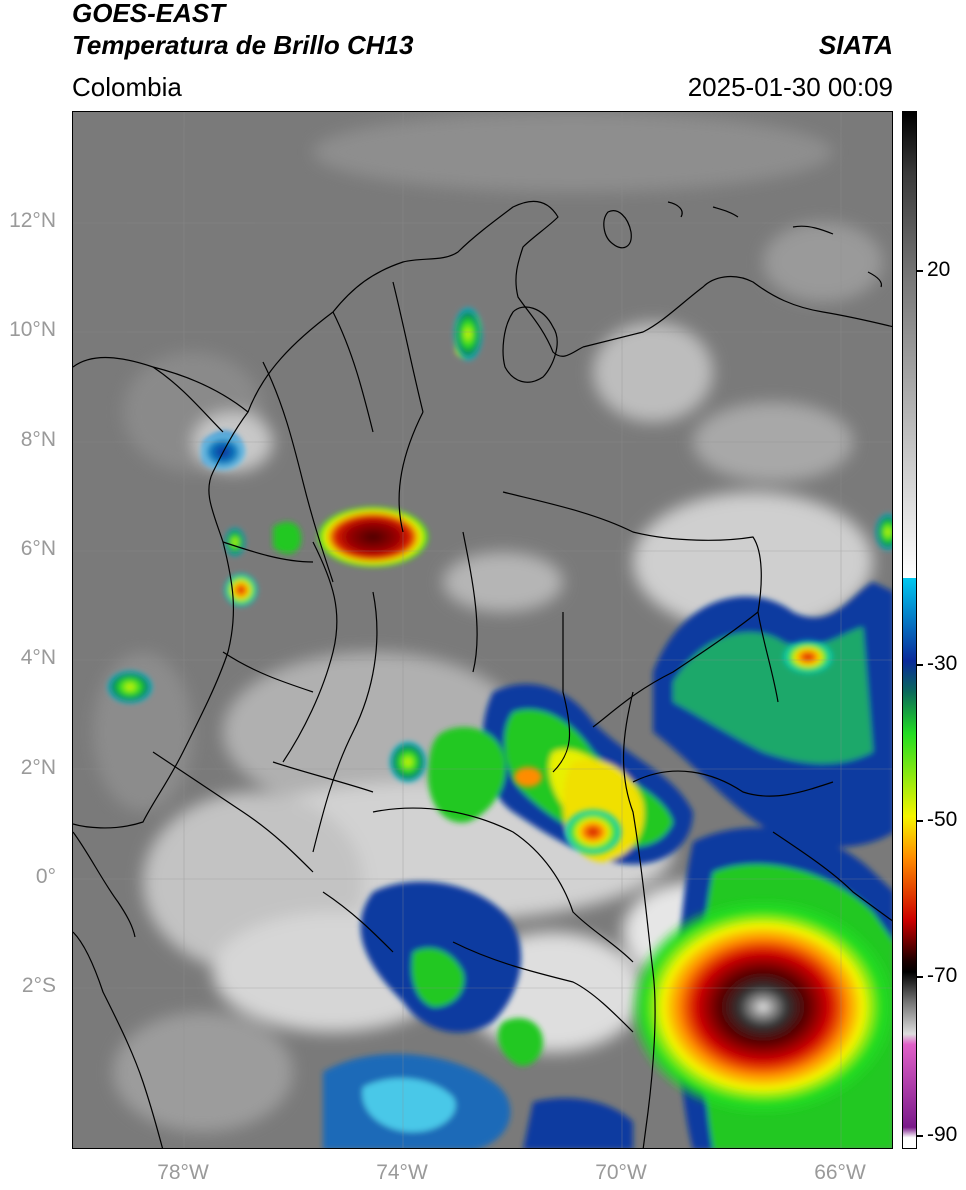 This screenshot has width=966, height=1190. I want to click on colorbar-label-20: 20, so click(939, 269).